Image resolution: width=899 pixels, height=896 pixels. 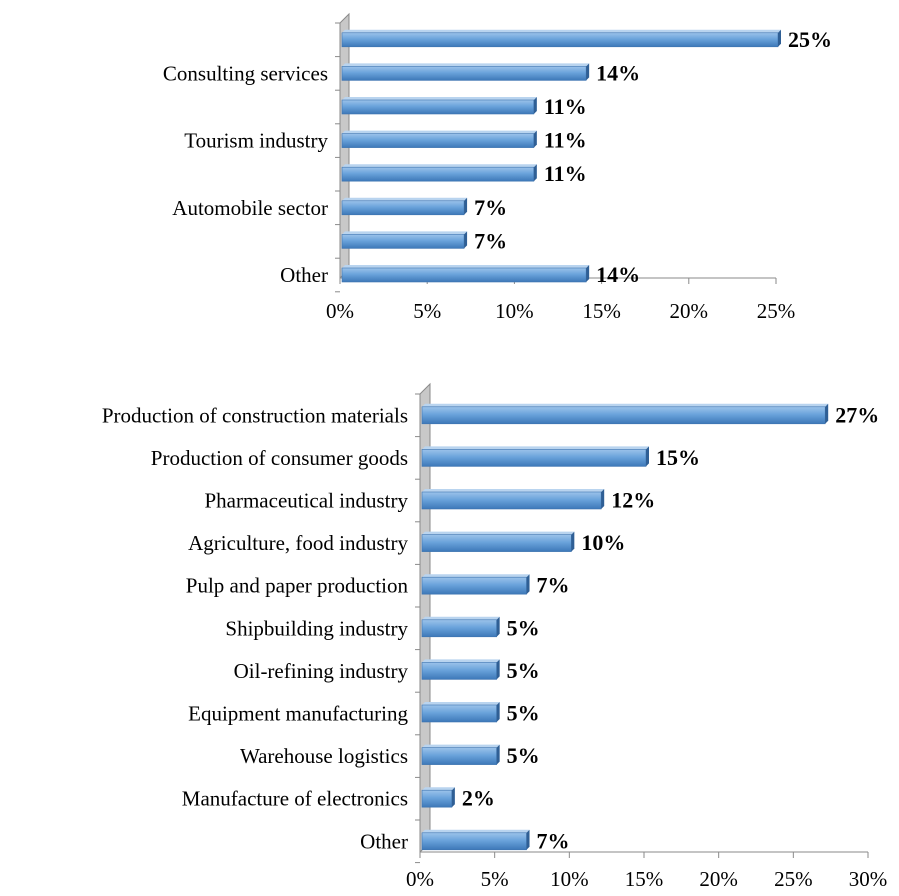 What do you see at coordinates (245, 73) in the screenshot?
I see `category-label: Consulting services` at bounding box center [245, 73].